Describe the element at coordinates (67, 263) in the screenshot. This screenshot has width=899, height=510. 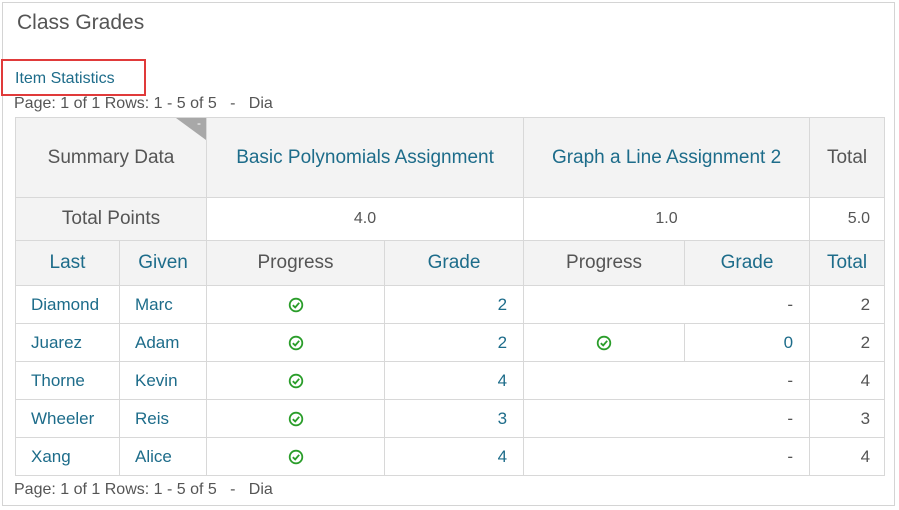
I see `column-last: Last` at that location.